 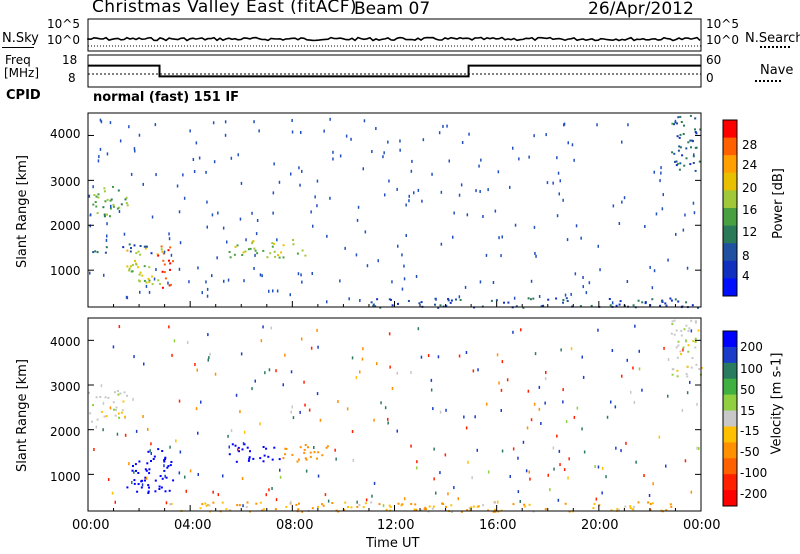 What do you see at coordinates (750, 165) in the screenshot?
I see `power-cbar-tick-24: 24` at bounding box center [750, 165].